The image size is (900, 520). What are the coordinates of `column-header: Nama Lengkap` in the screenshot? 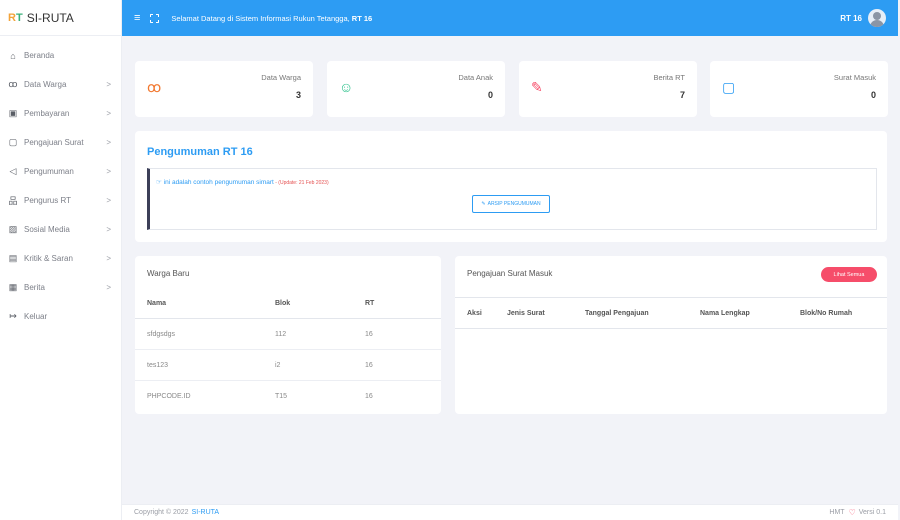 It's located at (725, 313).